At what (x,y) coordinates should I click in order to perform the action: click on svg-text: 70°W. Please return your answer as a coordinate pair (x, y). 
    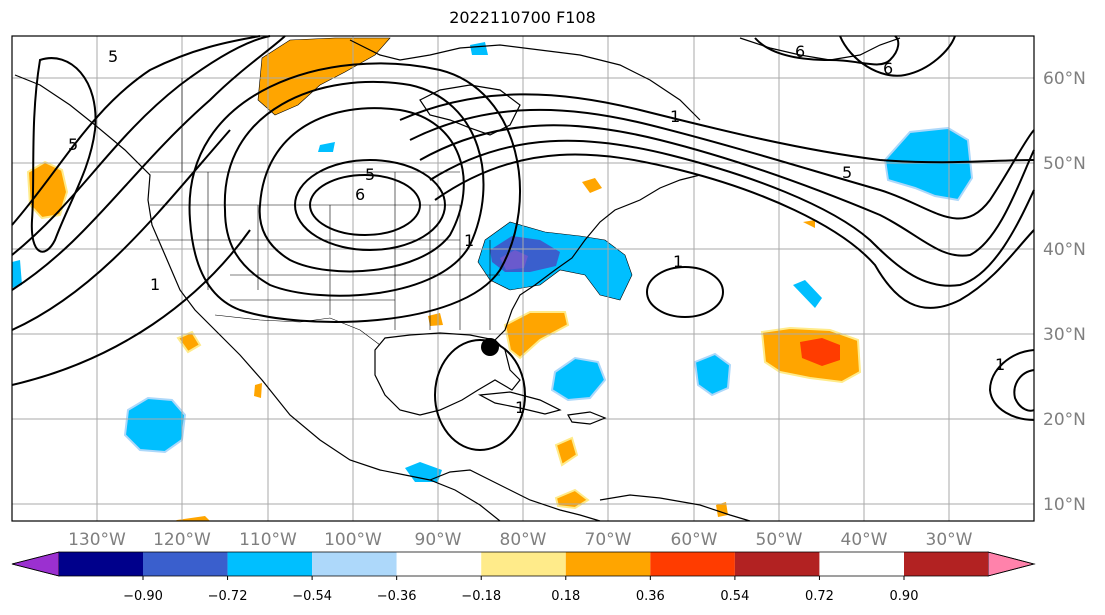
    Looking at the image, I should click on (608, 540).